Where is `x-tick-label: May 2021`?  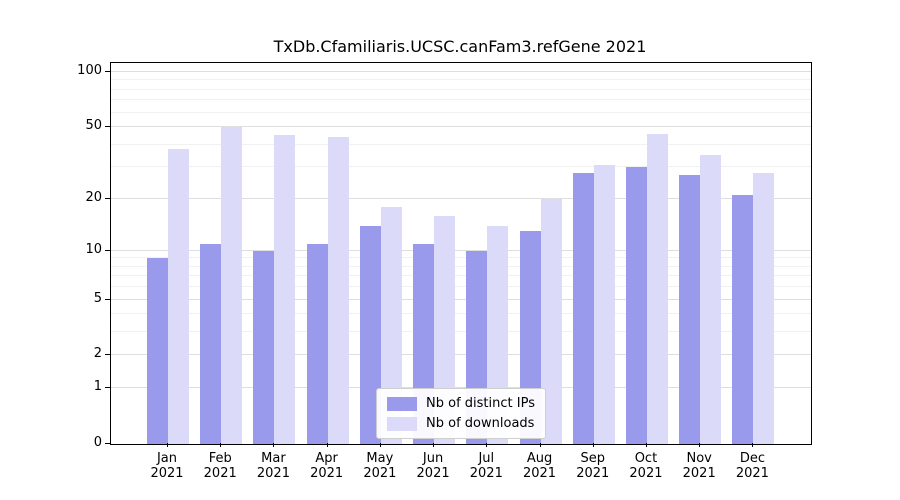
x-tick-label: May 2021 is located at coordinates (380, 466).